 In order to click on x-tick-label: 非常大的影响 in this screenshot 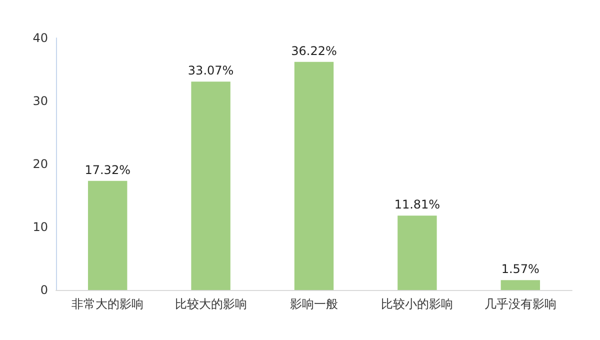, I will do `click(108, 304)`.